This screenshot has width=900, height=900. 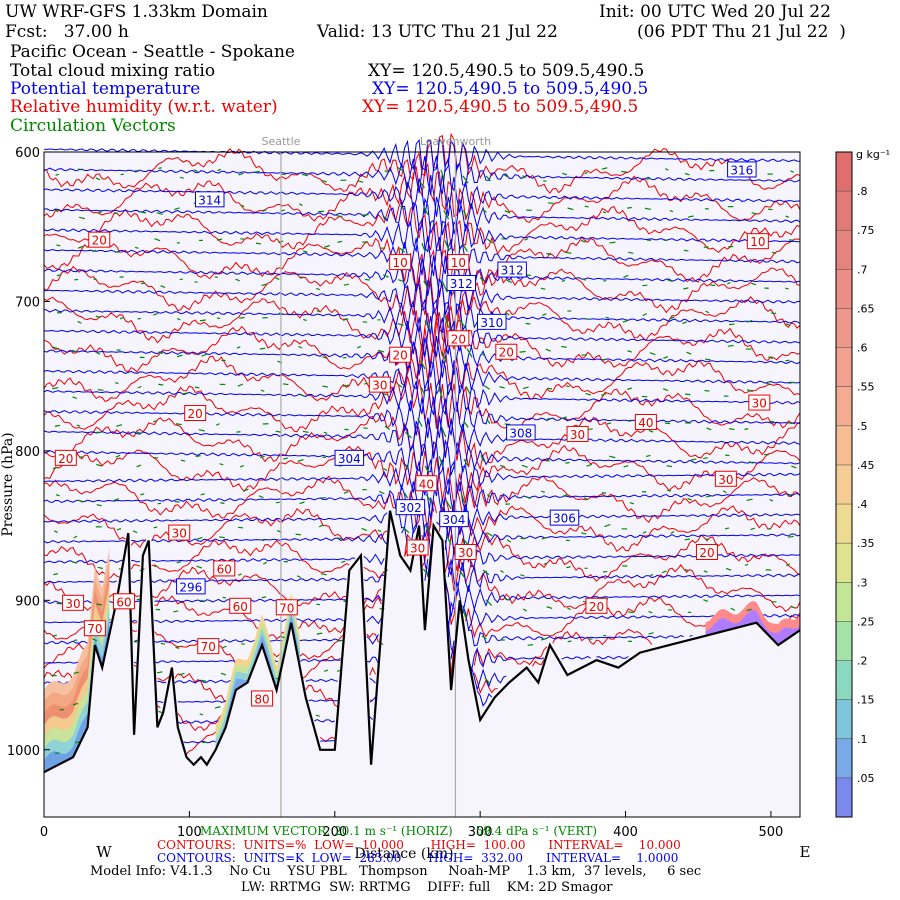 What do you see at coordinates (93, 126) in the screenshot?
I see `field-vectors-label: Circulation Vectors` at bounding box center [93, 126].